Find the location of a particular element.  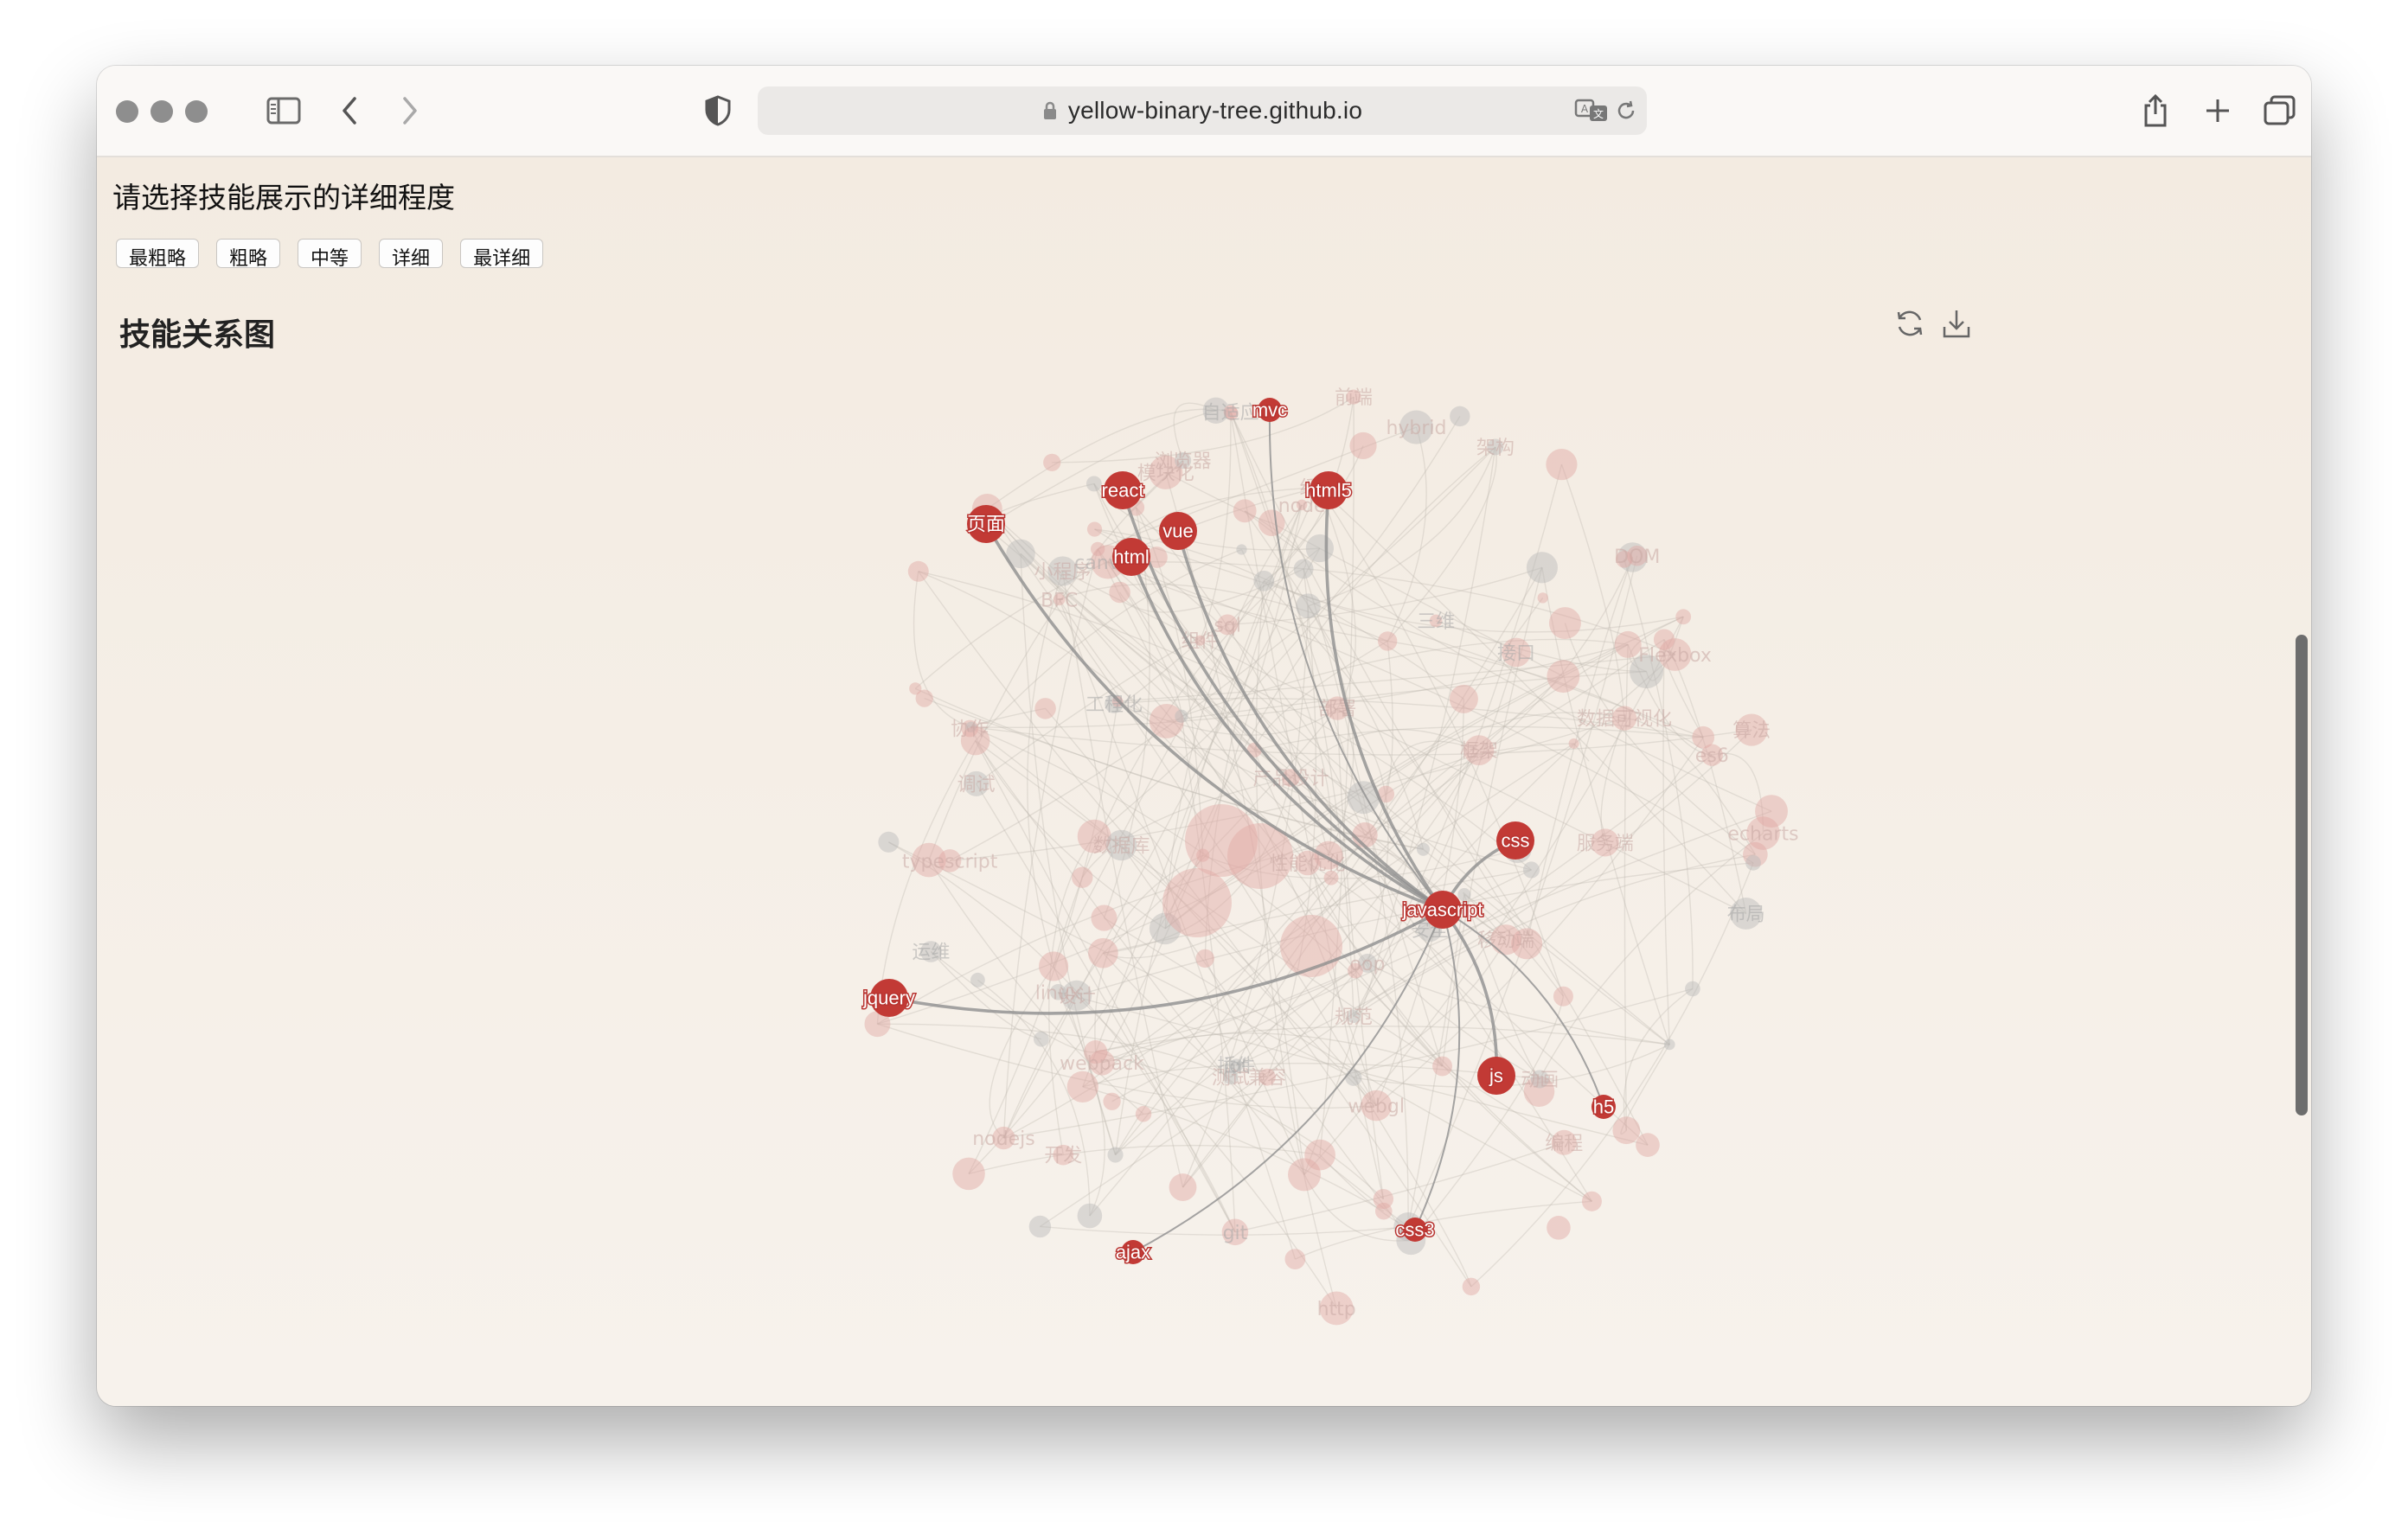

skill-node-mvc: mvc is located at coordinates (1270, 410).